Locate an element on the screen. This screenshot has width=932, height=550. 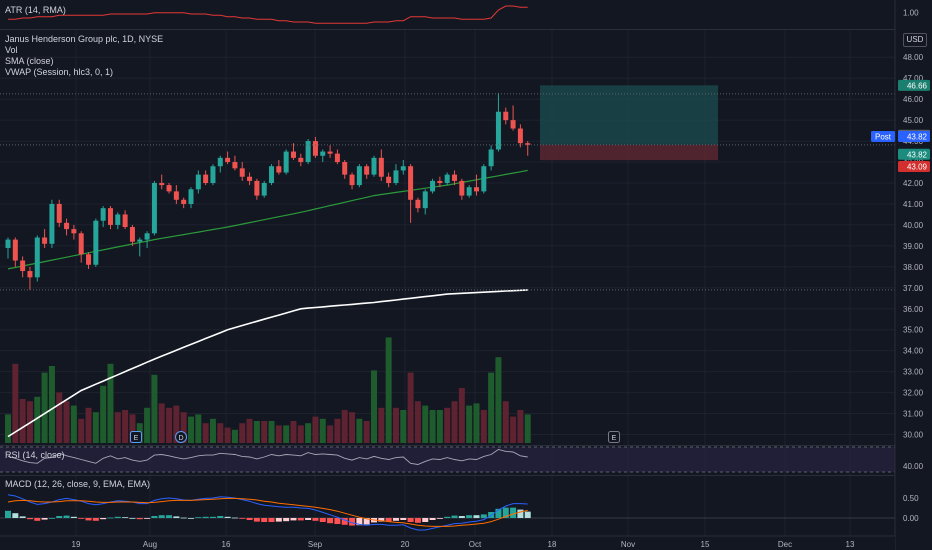
macd-legend: MACD (12, 26, close, 9, EMA, EMA) is located at coordinates (77, 484).